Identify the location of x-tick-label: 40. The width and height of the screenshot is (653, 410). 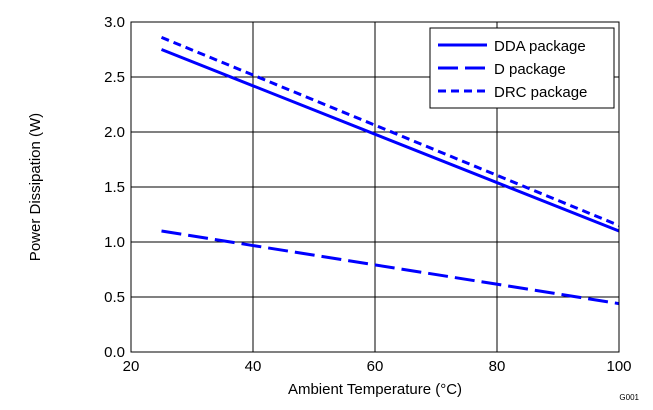
(253, 366).